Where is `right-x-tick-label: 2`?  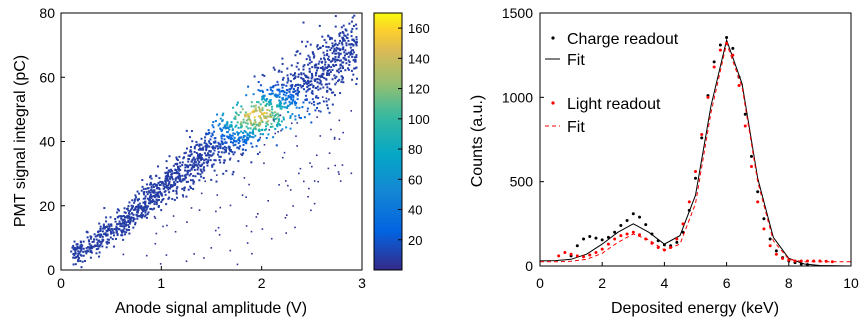
right-x-tick-label: 2 is located at coordinates (602, 283).